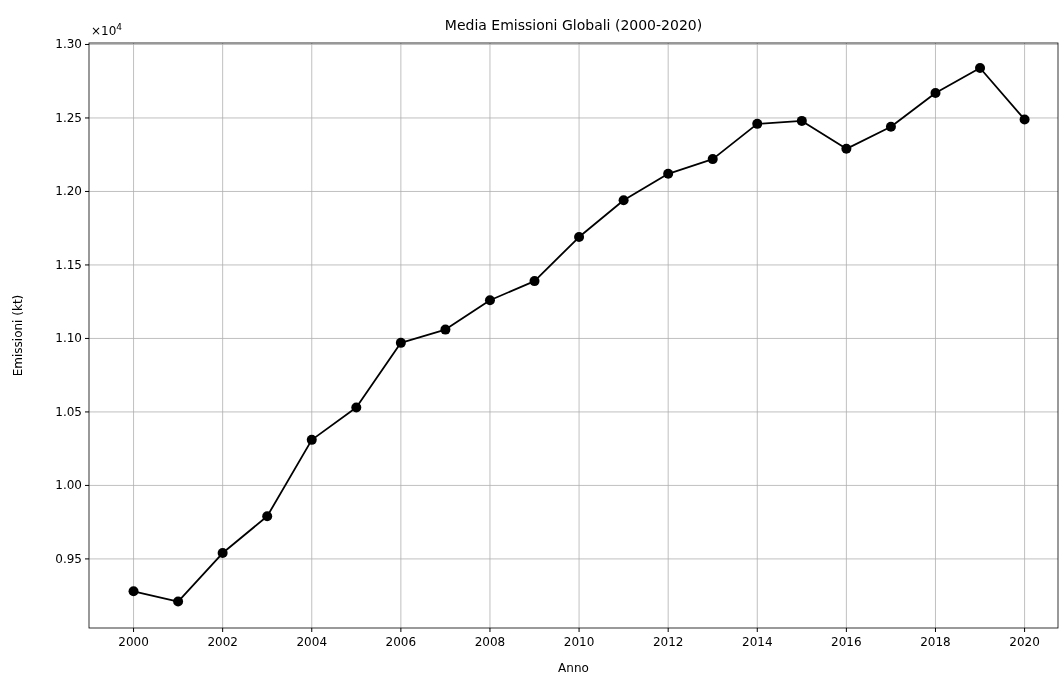 Image resolution: width=1059 pixels, height=680 pixels. What do you see at coordinates (133, 642) in the screenshot?
I see `x-tick-label: 2000` at bounding box center [133, 642].